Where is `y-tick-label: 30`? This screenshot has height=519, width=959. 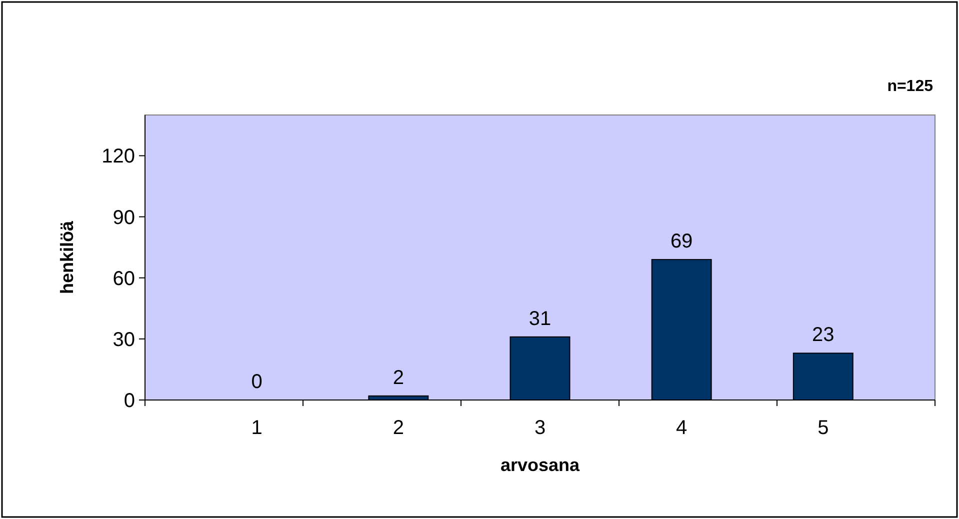
y-tick-label: 30 is located at coordinates (123, 339).